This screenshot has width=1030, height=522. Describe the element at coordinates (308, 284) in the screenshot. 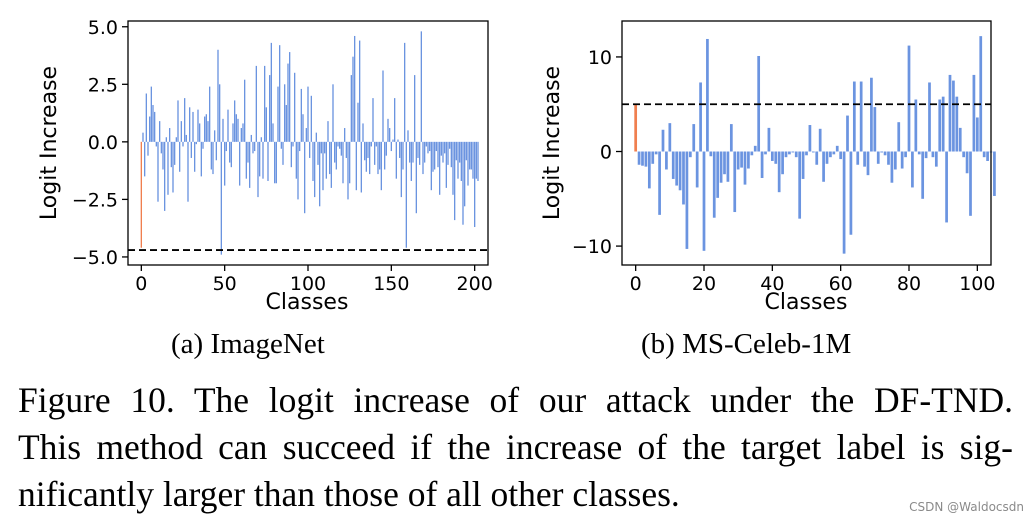

I see `imagenet-x-tick-label: 100` at that location.